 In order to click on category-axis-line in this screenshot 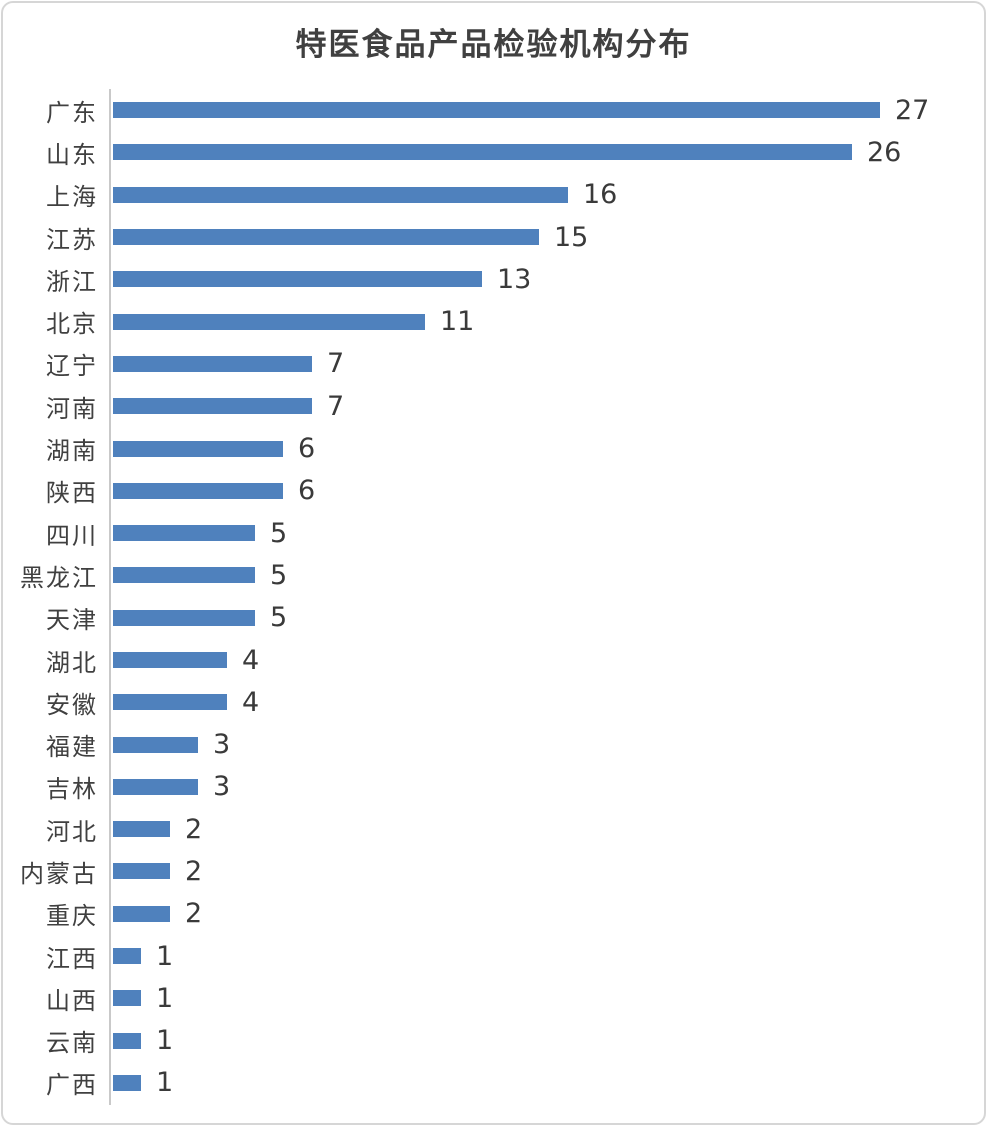, I will do `click(110, 597)`.